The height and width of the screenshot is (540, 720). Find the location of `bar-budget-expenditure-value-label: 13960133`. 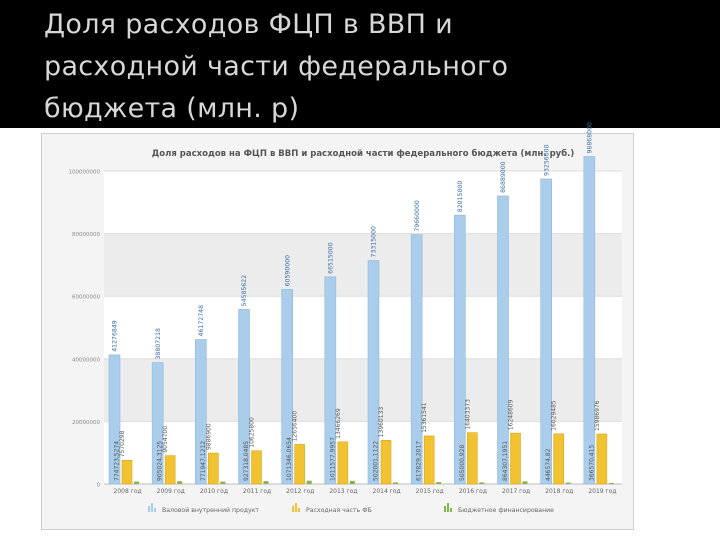

bar-budget-expenditure-value-label: 13960133 is located at coordinates (381, 422).